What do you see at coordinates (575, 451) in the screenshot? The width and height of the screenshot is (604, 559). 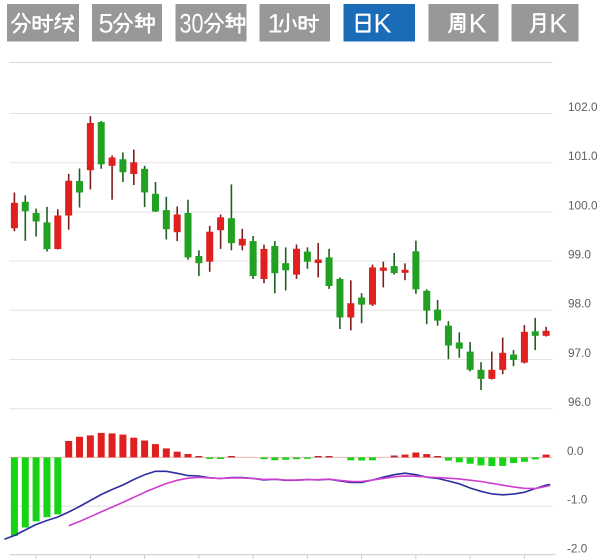 I see `svg-text: 0.0` at bounding box center [575, 451].